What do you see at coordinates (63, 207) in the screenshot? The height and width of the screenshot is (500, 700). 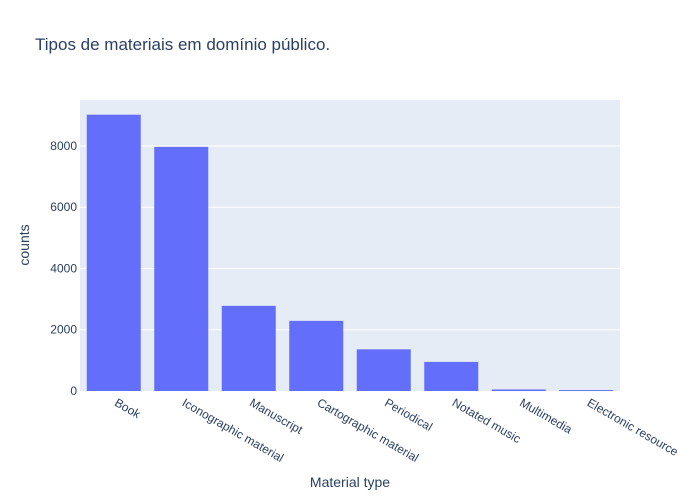 I see `y-tick-label: 6000` at bounding box center [63, 207].